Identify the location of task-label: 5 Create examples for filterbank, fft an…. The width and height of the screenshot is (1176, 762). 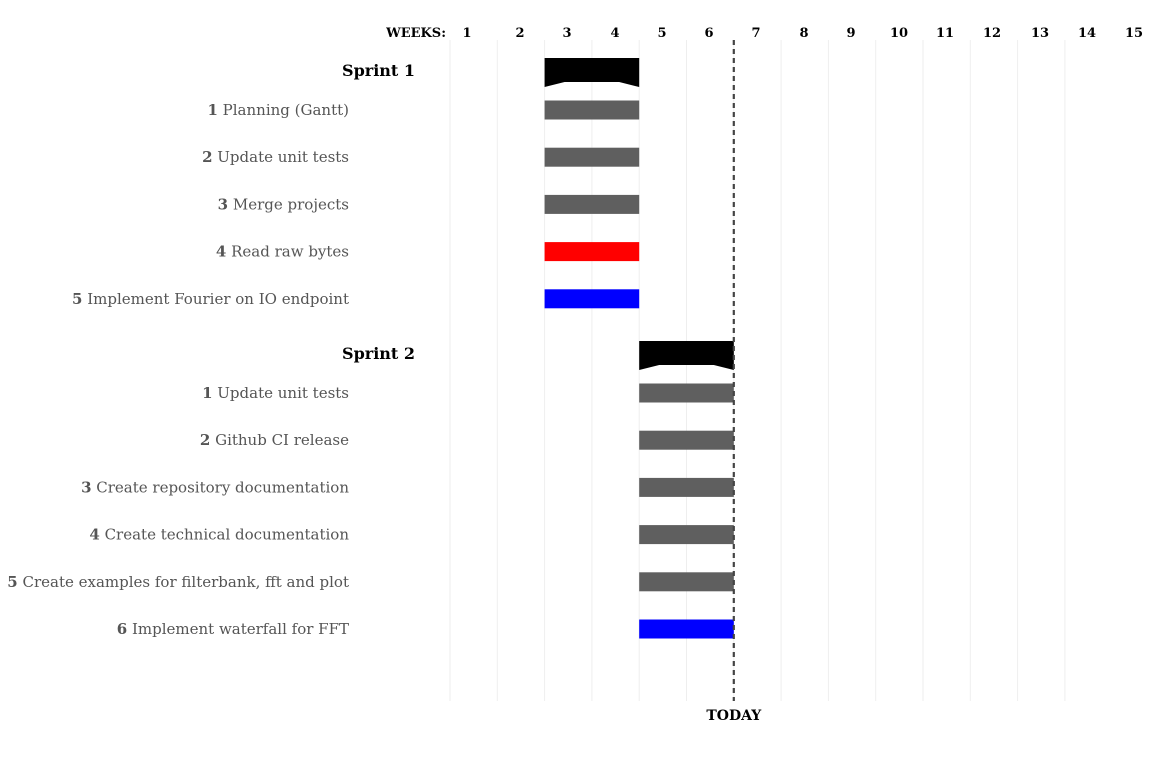
(178, 582).